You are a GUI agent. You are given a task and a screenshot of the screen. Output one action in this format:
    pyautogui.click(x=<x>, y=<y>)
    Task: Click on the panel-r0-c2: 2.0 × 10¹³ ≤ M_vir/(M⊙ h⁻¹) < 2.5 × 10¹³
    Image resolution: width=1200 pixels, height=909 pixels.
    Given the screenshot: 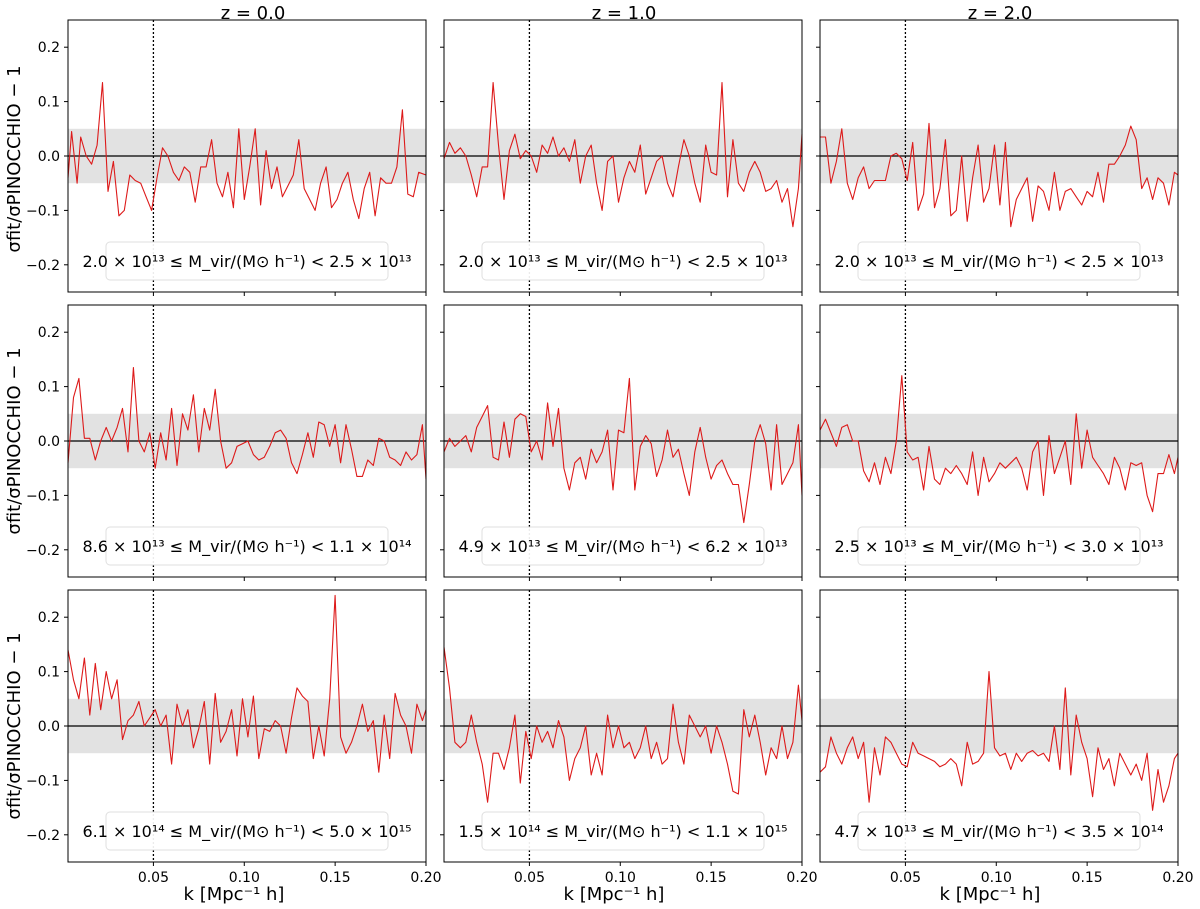 What is the action you would take?
    pyautogui.click(x=997, y=157)
    